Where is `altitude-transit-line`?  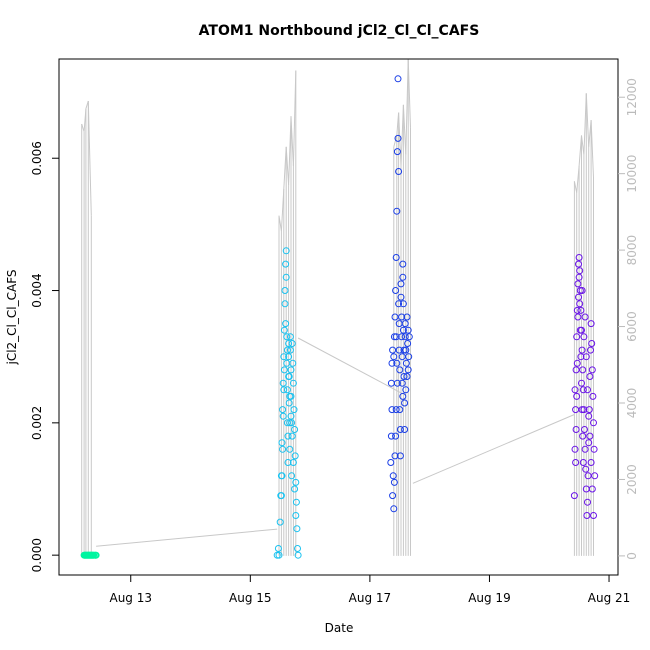
altitude-transit-line is located at coordinates (187, 537).